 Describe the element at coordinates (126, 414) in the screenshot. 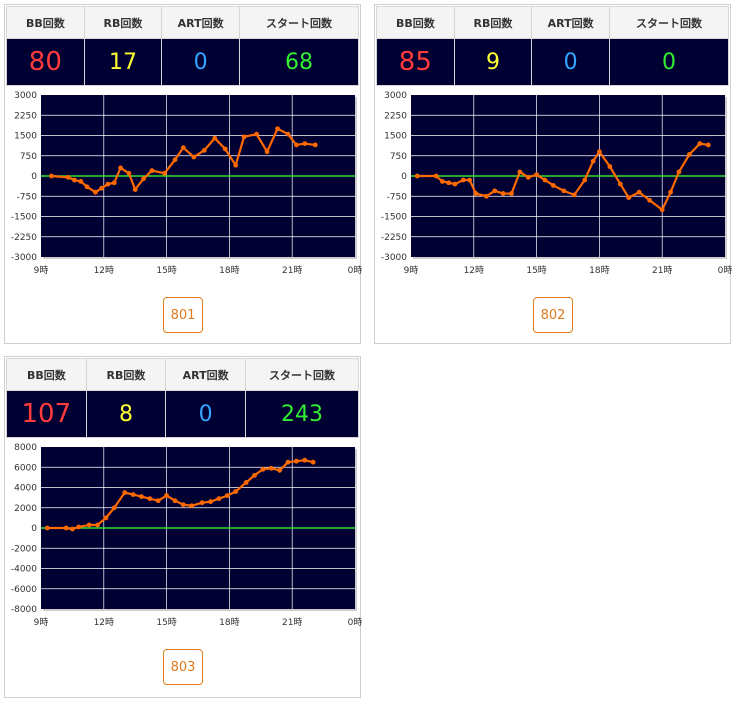

I see `rb-count: 8` at that location.